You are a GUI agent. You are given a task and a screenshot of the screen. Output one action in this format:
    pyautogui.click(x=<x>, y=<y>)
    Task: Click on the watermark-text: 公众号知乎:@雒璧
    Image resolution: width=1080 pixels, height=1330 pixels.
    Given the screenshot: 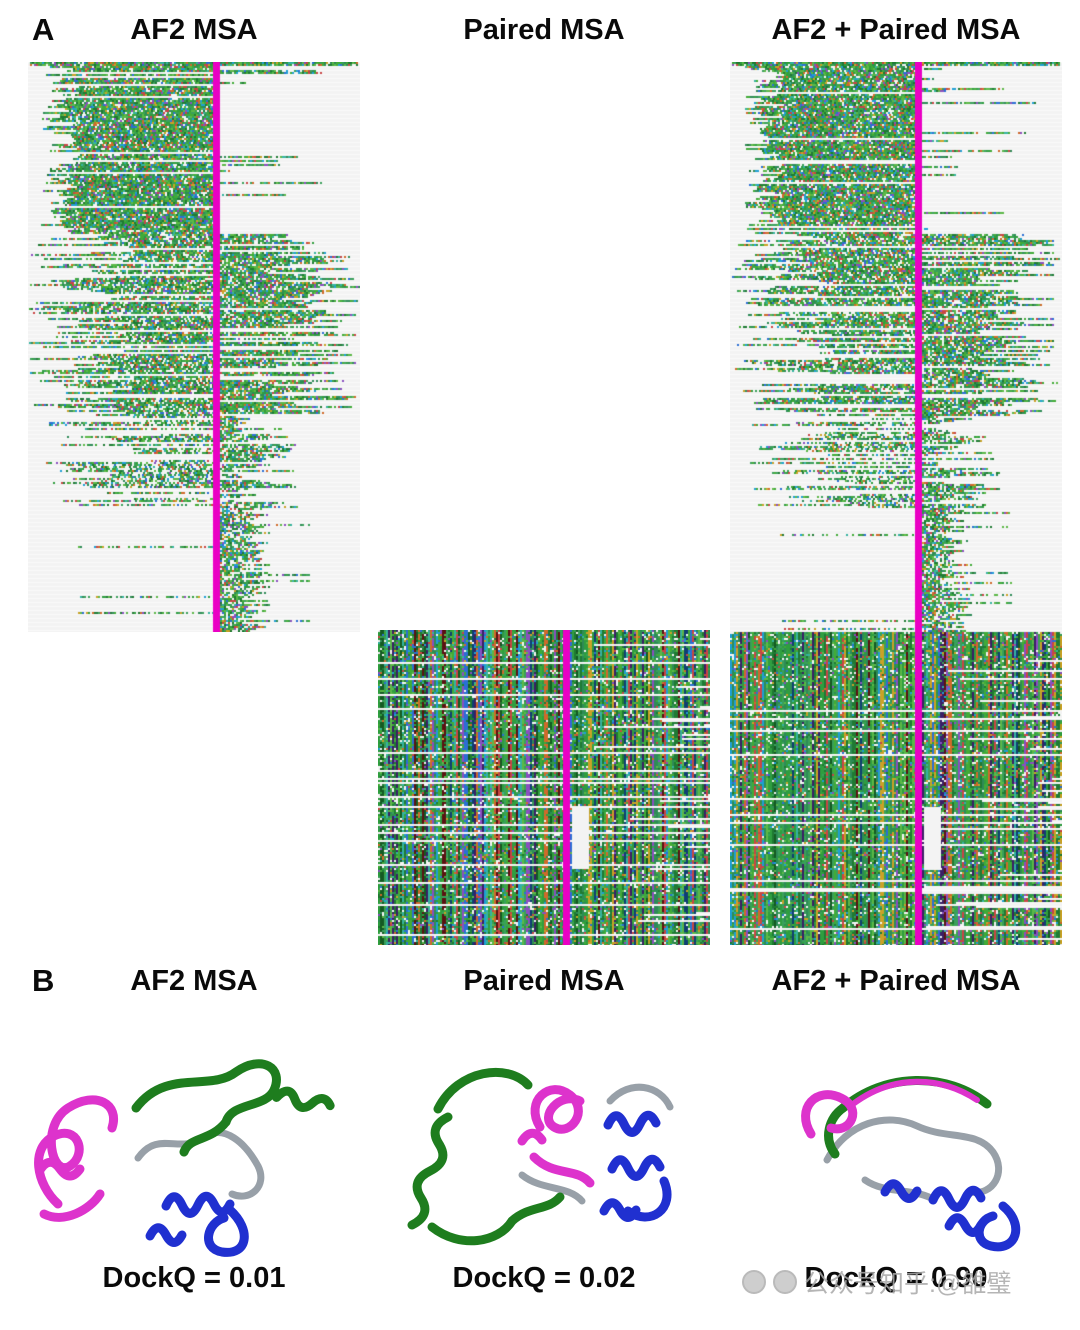 What is the action you would take?
    pyautogui.click(x=908, y=1284)
    